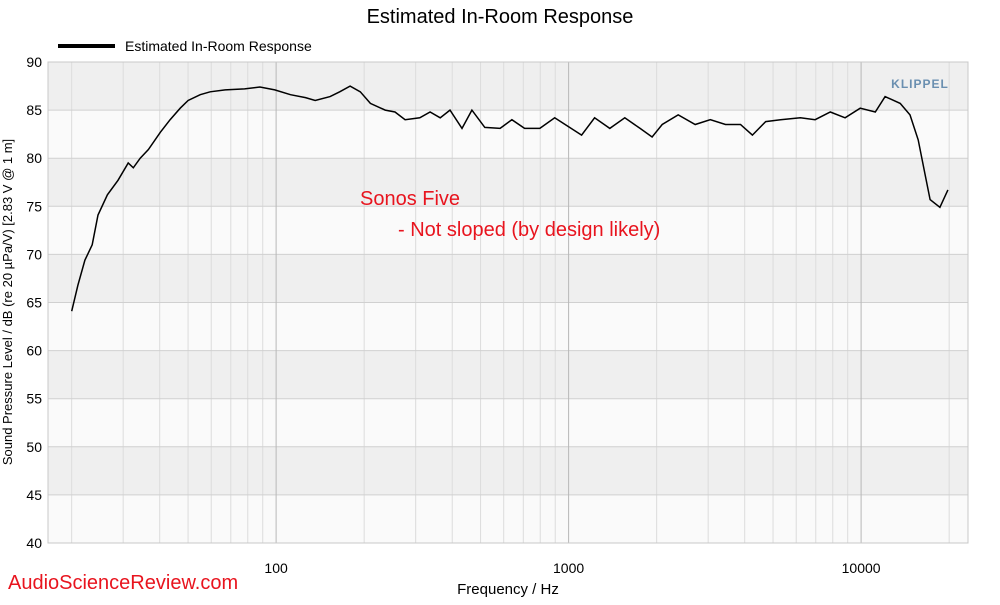 The width and height of the screenshot is (1000, 605). I want to click on chart-title: Estimated In-Room Response, so click(500, 17).